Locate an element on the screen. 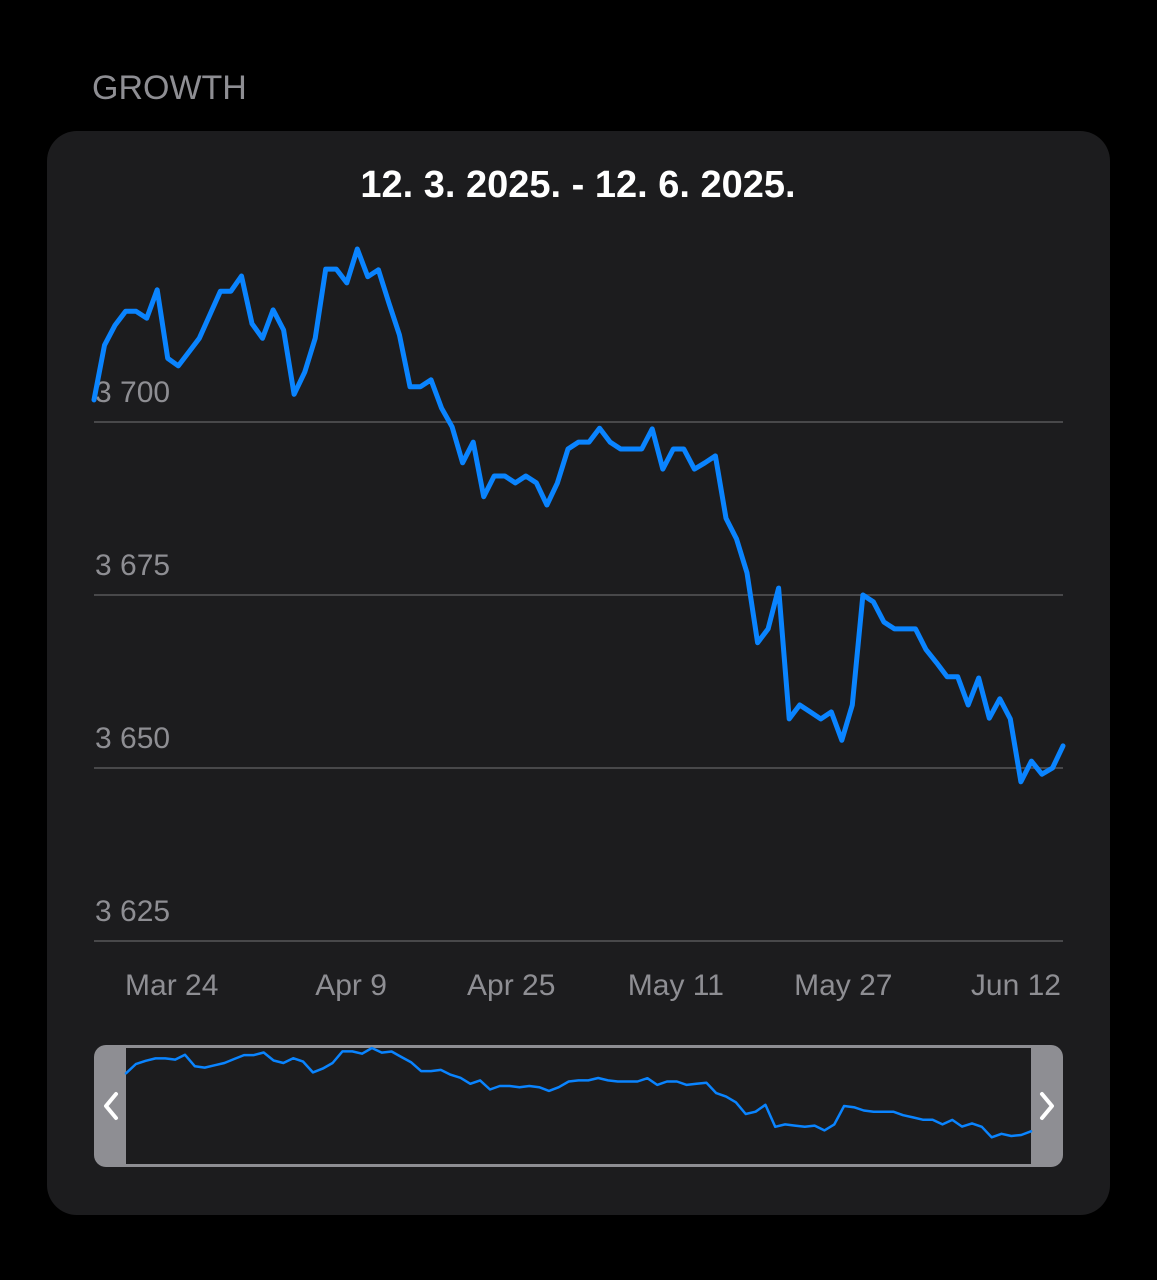 This screenshot has width=1157, height=1280. x-tick-label: May 27 is located at coordinates (843, 985).